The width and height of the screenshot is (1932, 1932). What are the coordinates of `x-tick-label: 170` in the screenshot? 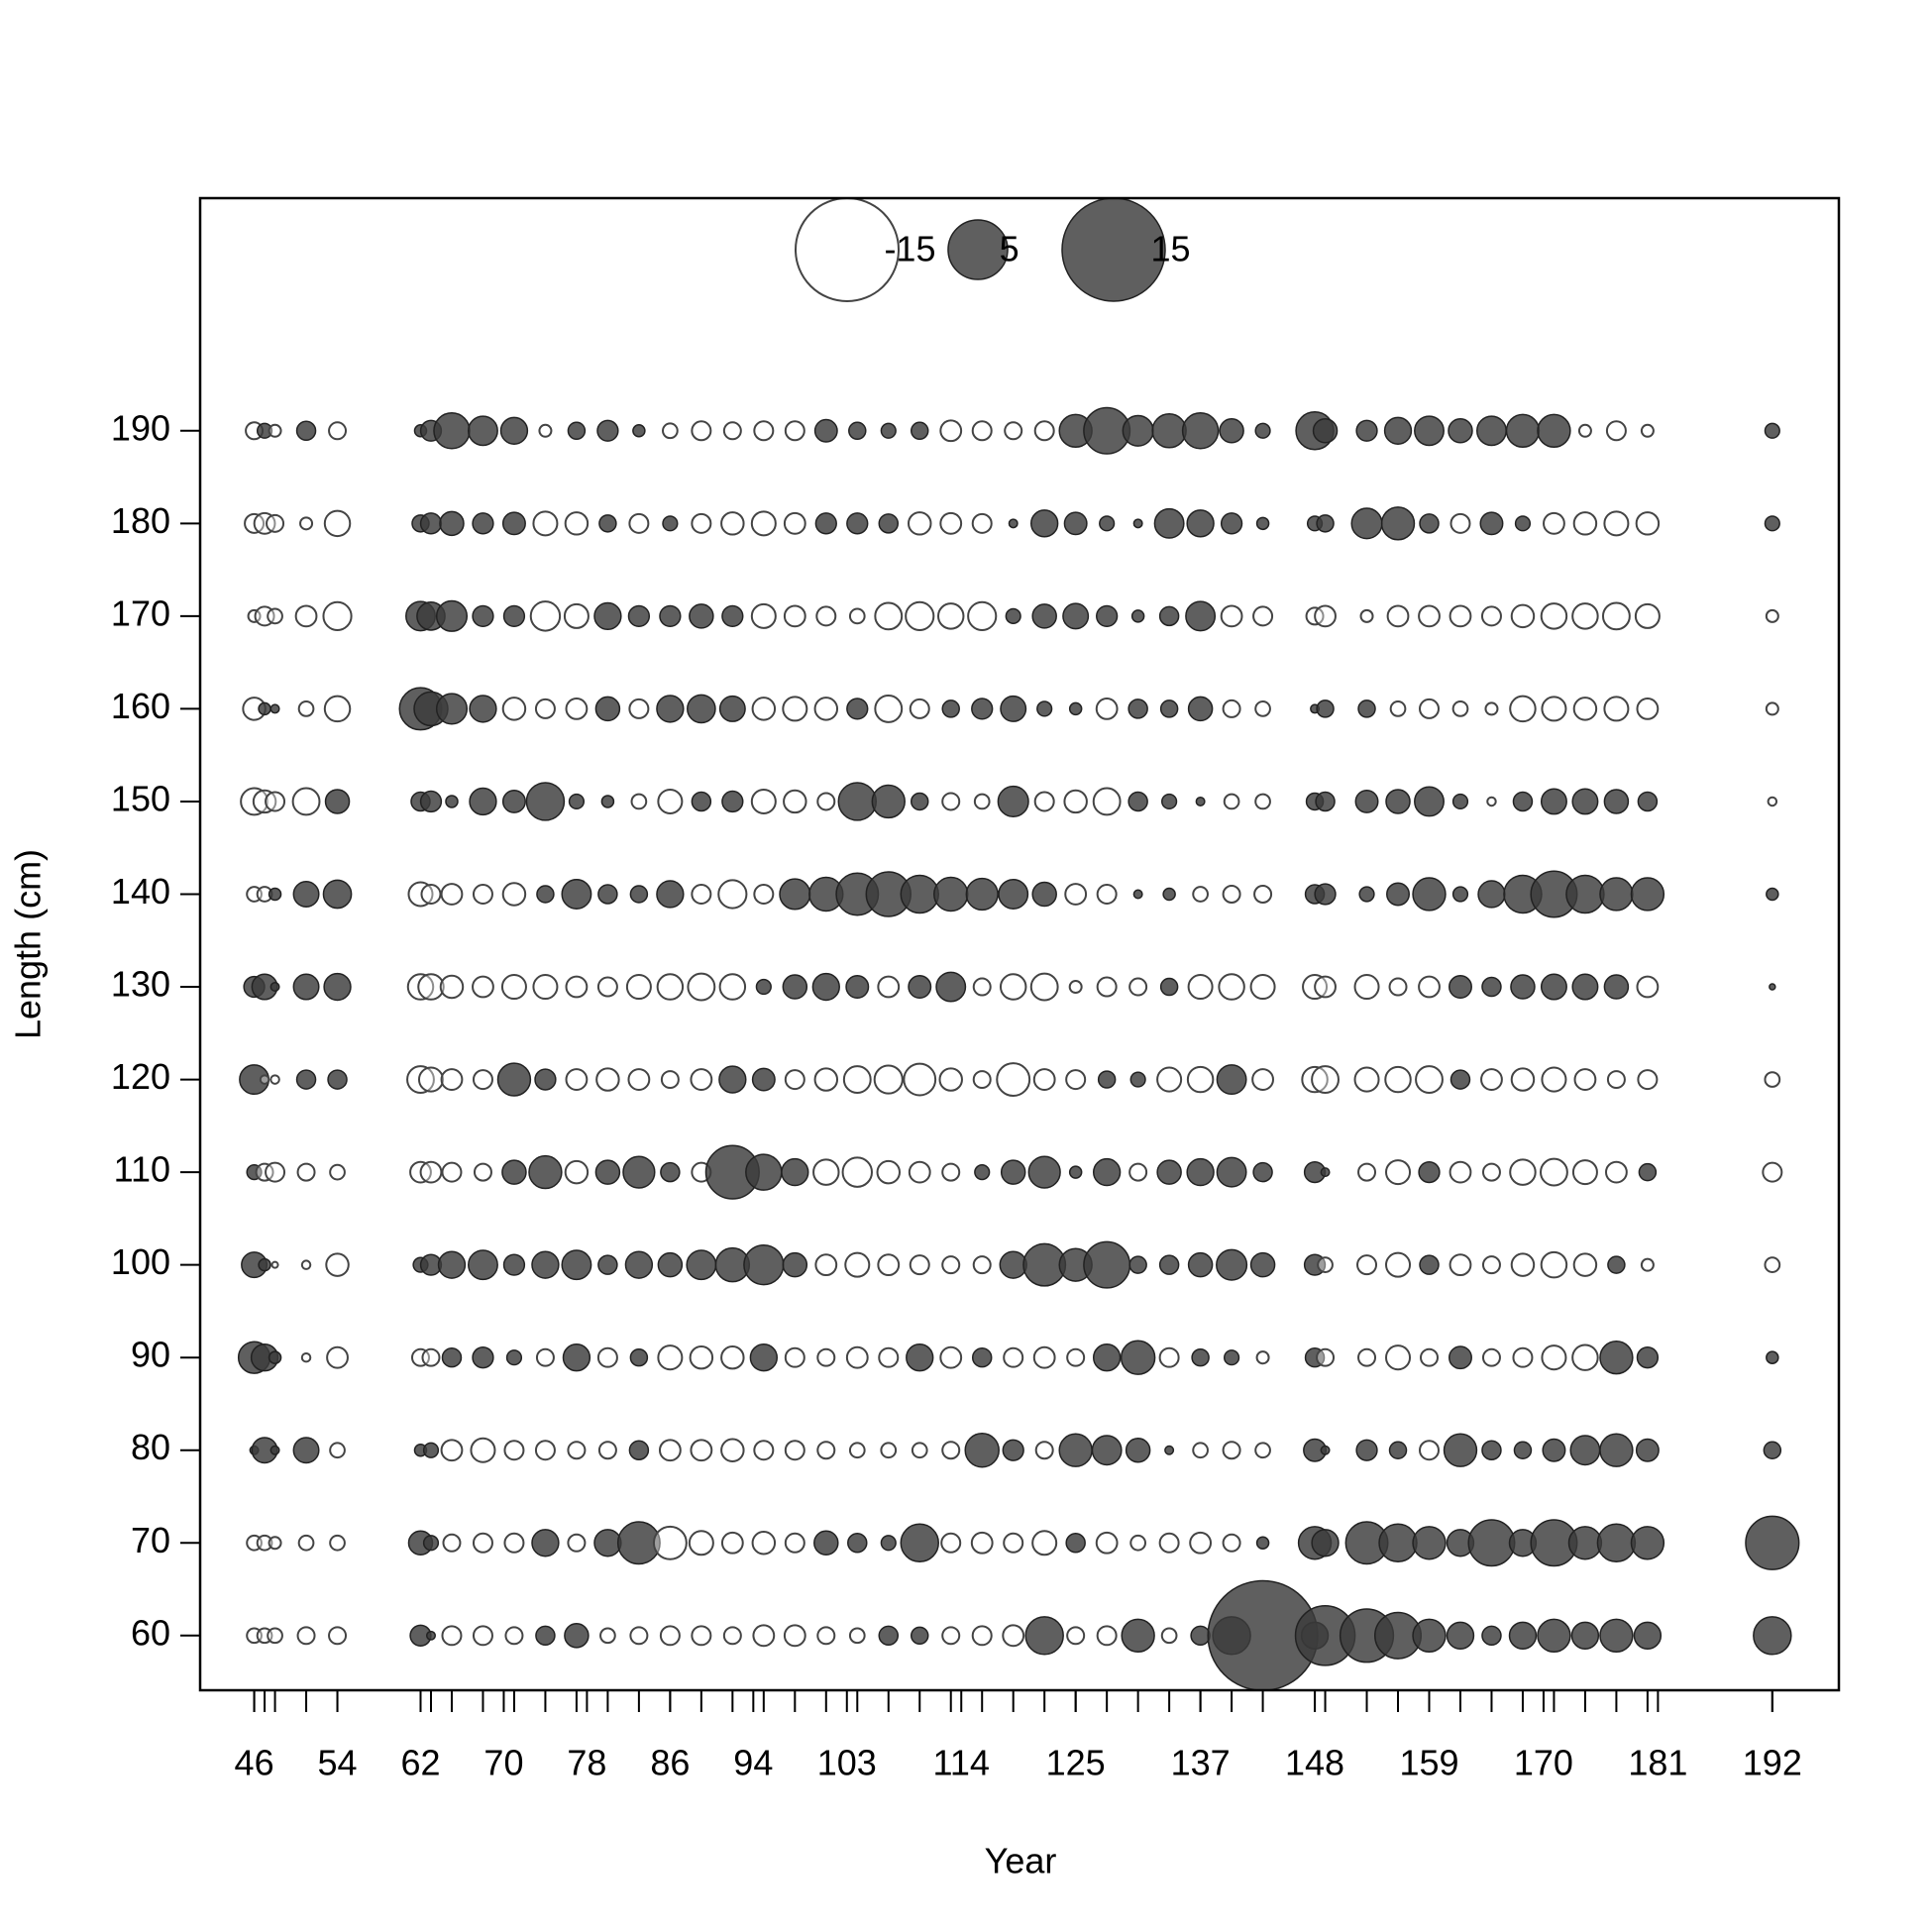 It's located at (1543, 1763).